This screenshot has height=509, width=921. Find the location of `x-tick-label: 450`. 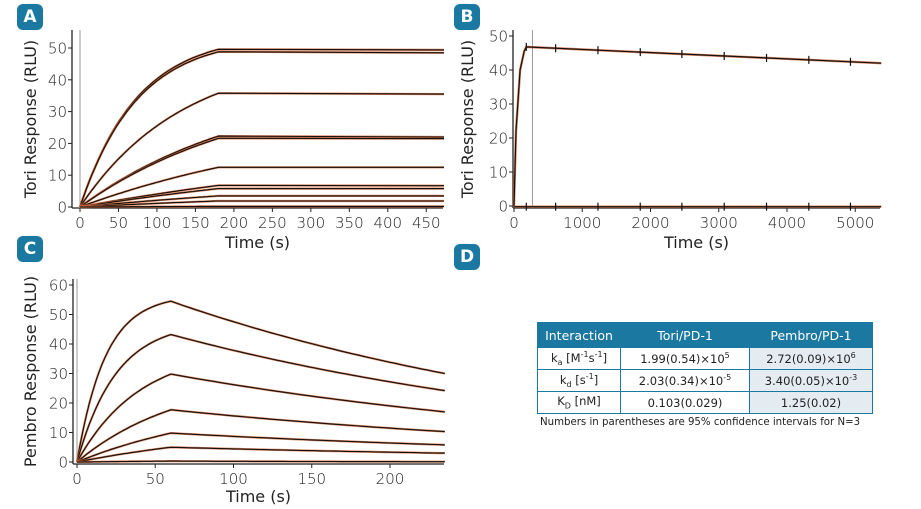

x-tick-label: 450 is located at coordinates (426, 223).